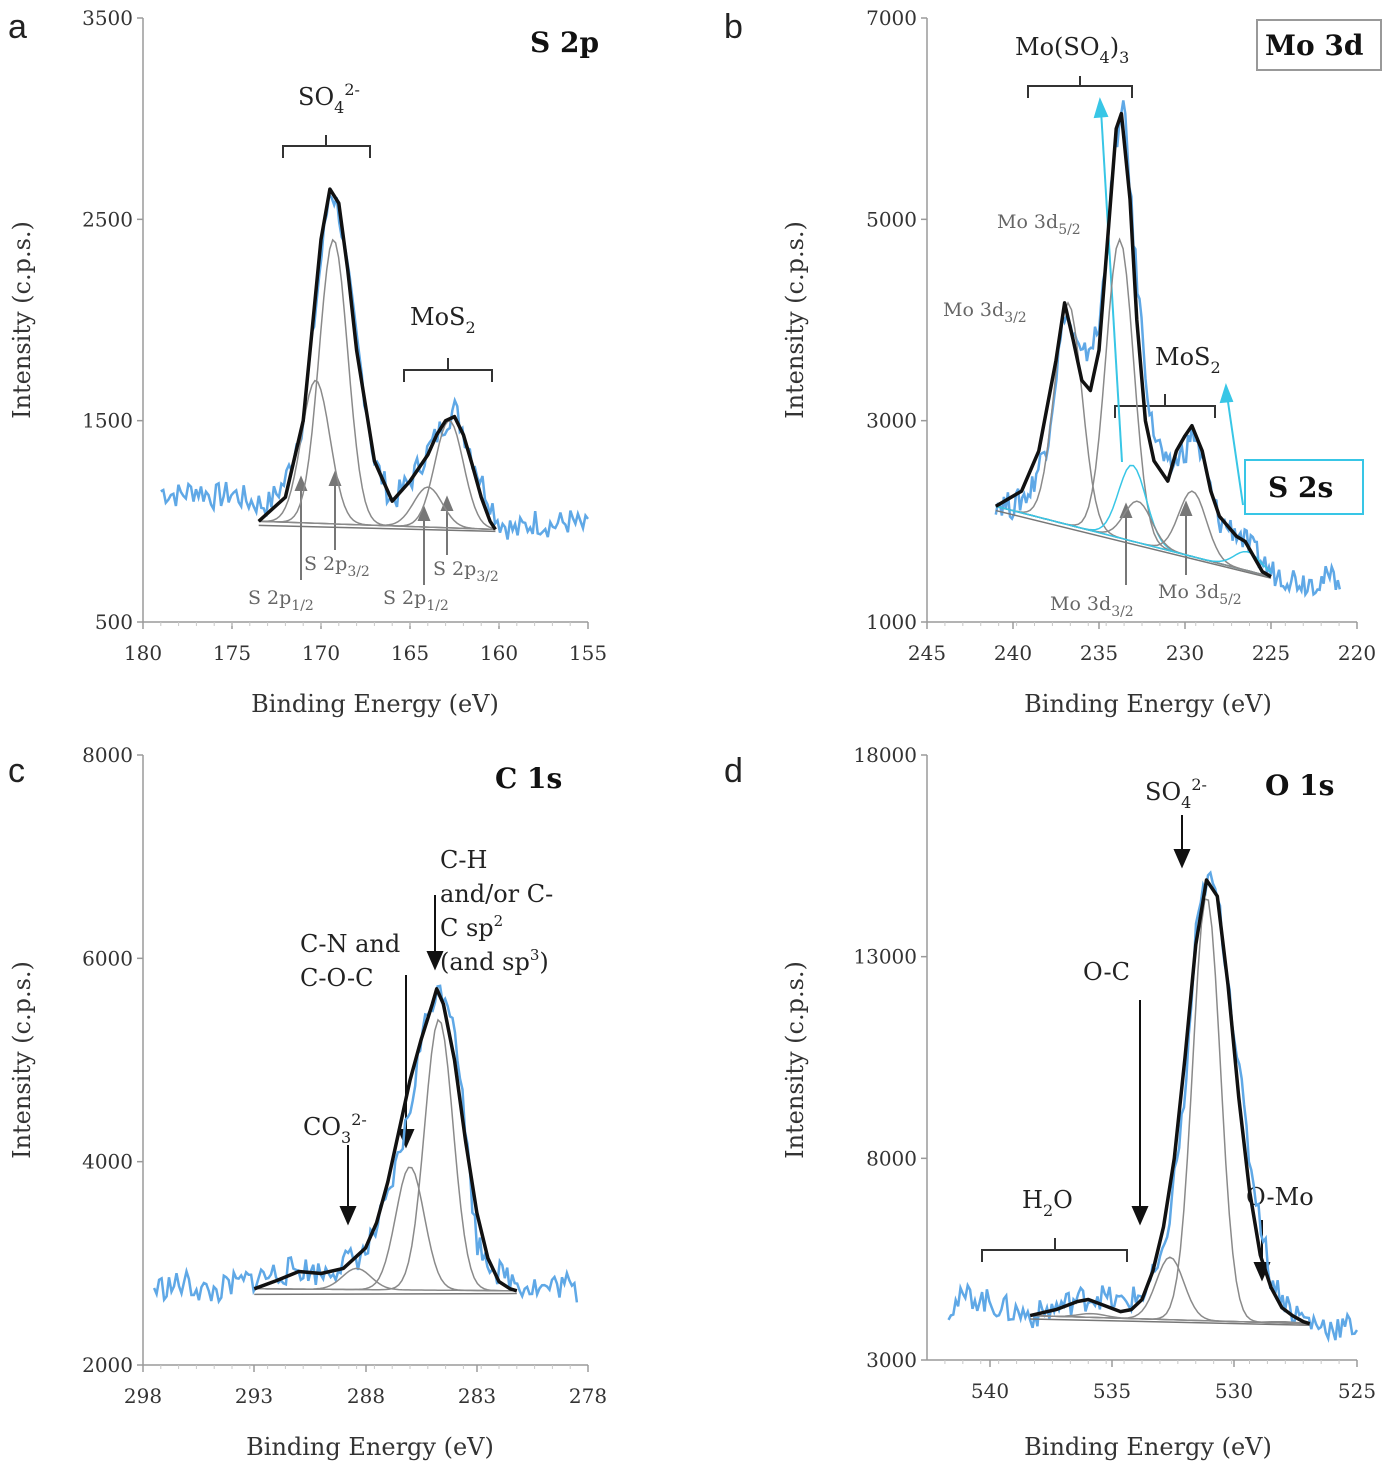 The height and width of the screenshot is (1470, 1395). Describe the element at coordinates (326, 146) in the screenshot. I see `bracket-a-so4` at that location.